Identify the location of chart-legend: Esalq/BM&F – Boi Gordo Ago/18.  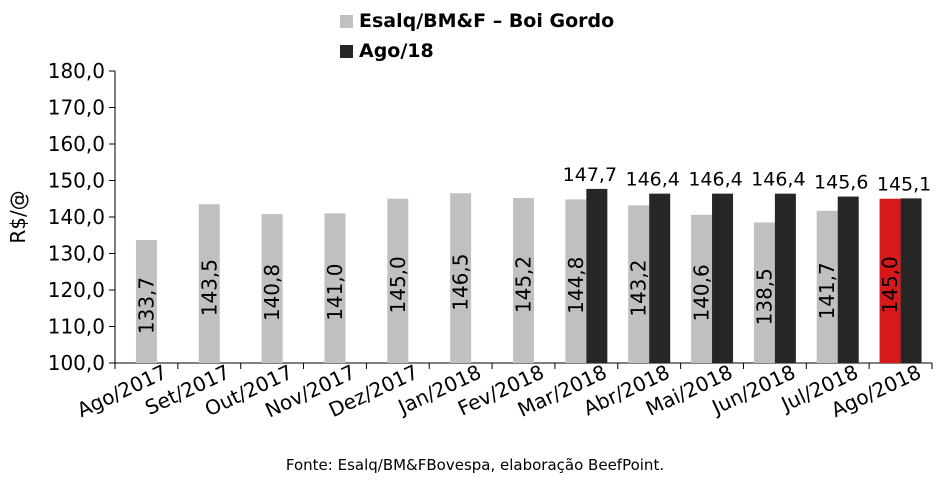
(477, 36).